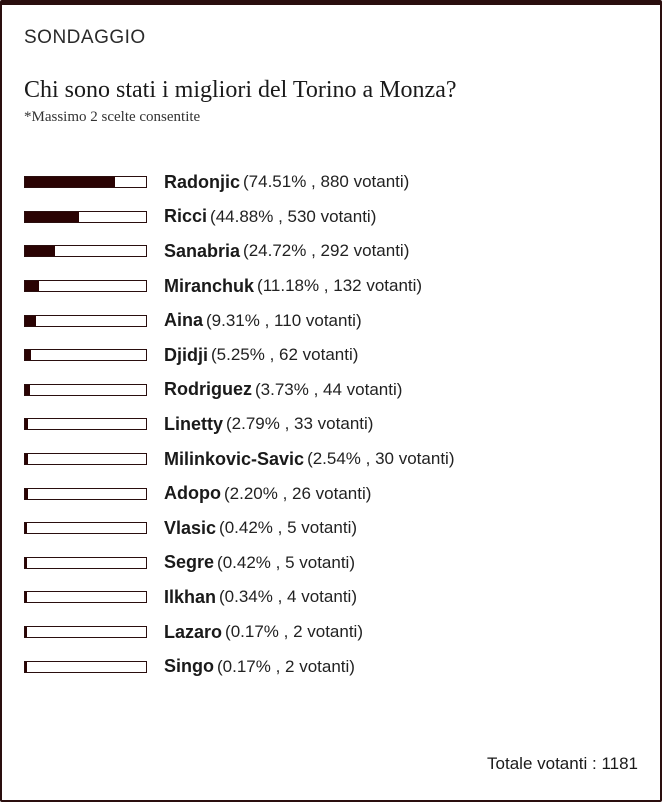 This screenshot has width=662, height=802. What do you see at coordinates (202, 250) in the screenshot?
I see `poll-option-name: Sanabria` at bounding box center [202, 250].